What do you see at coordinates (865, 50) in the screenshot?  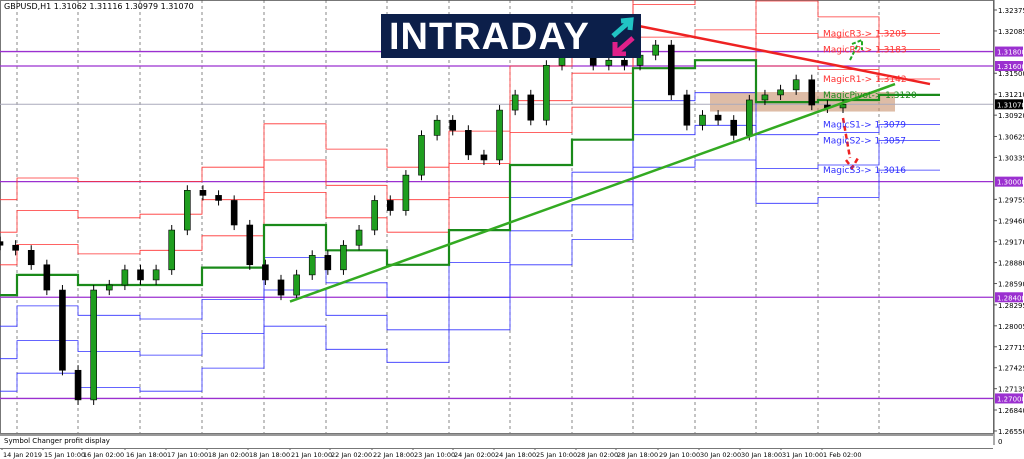 I see `pivot-label-r2: MagicR2-> 1.3183` at bounding box center [865, 50].